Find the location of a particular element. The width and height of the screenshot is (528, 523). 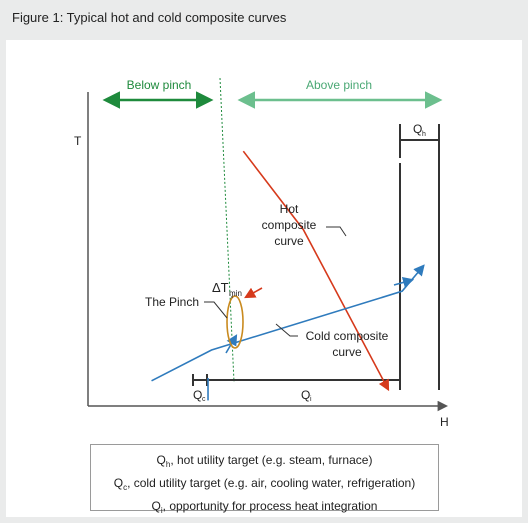

above-pinch-label: Above pinch is located at coordinates (339, 85).